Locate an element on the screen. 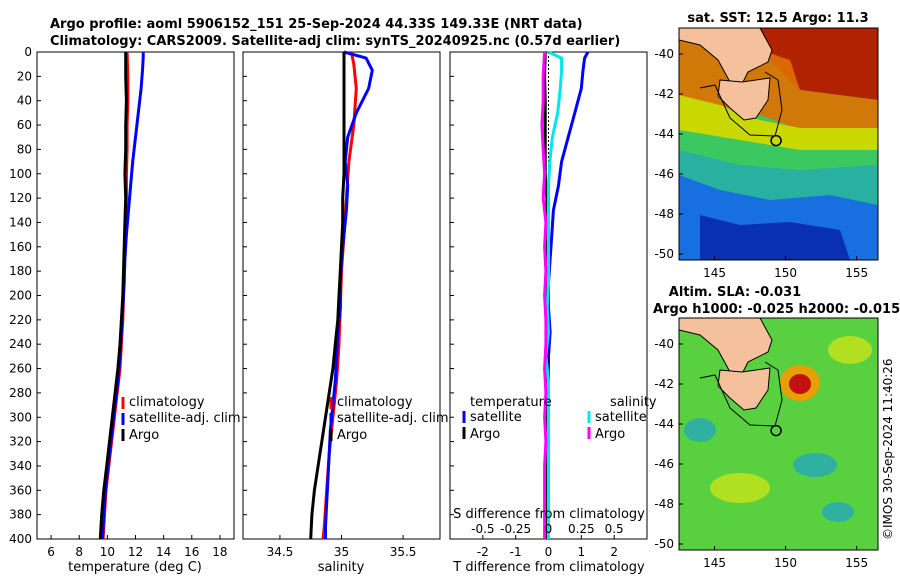 Image resolution: width=900 pixels, height=580 pixels. sst-front-region is located at coordinates (778, 122).